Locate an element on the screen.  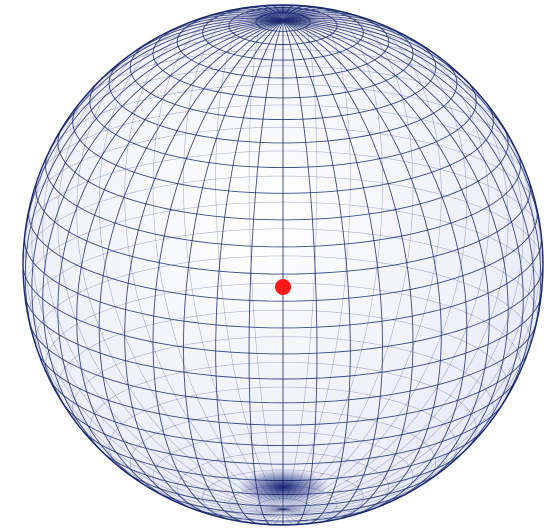
south-pole-cluster is located at coordinates (283, 487).